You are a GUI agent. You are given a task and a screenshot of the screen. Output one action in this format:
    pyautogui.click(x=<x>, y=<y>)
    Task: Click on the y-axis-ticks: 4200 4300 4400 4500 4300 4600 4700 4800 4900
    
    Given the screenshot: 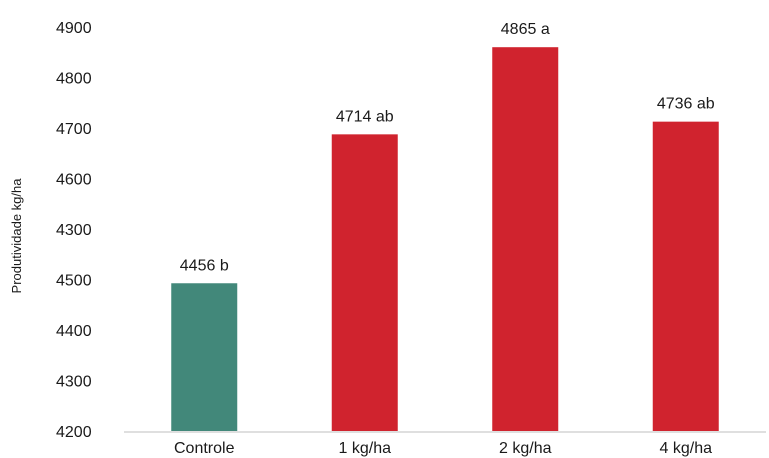 What is the action you would take?
    pyautogui.click(x=74, y=230)
    